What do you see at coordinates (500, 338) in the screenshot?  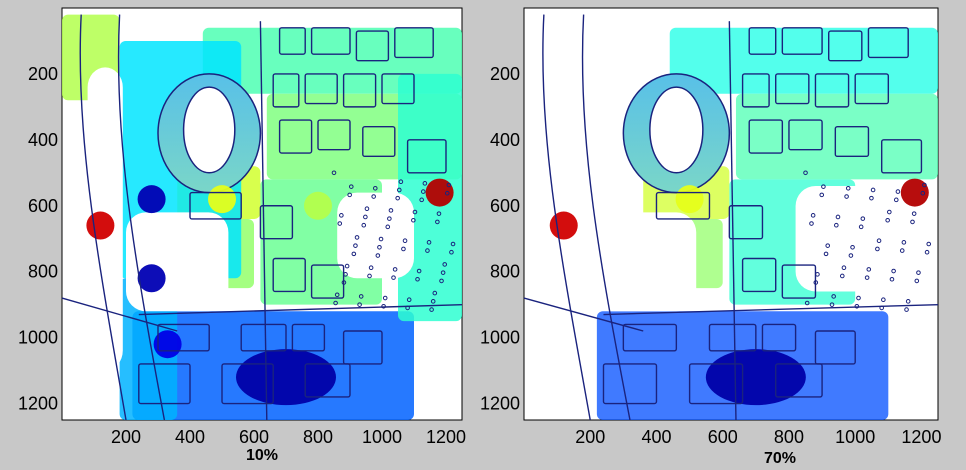 I see `y-tick-label: 1000` at bounding box center [500, 338].